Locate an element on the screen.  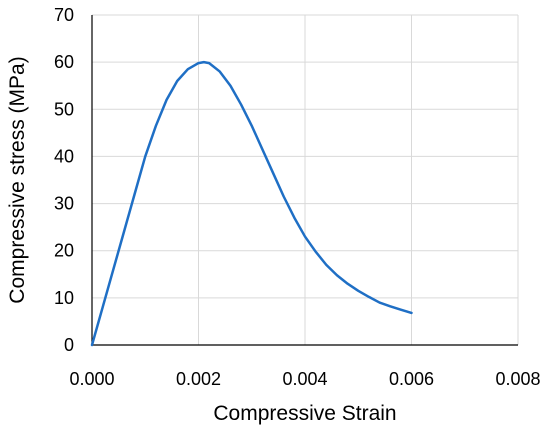
y-tick-label: 60 is located at coordinates (64, 62).